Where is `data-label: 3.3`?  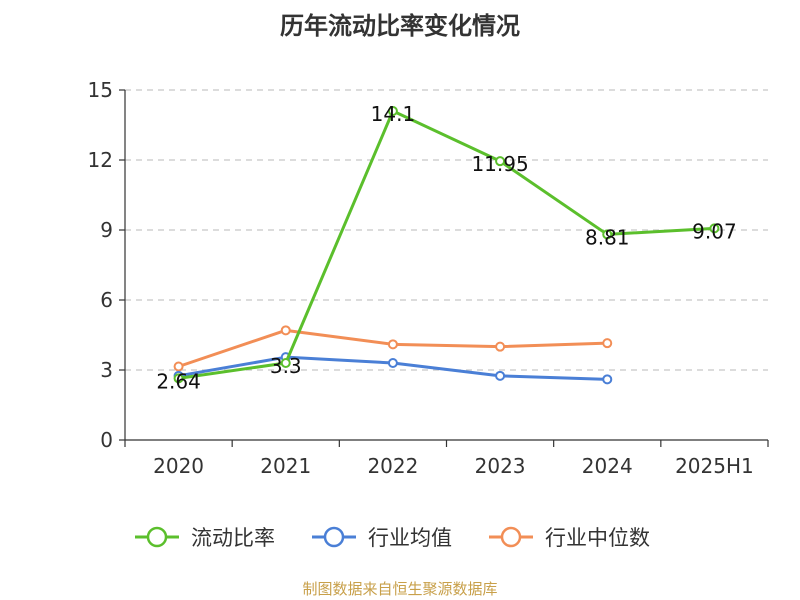 data-label: 3.3 is located at coordinates (286, 366).